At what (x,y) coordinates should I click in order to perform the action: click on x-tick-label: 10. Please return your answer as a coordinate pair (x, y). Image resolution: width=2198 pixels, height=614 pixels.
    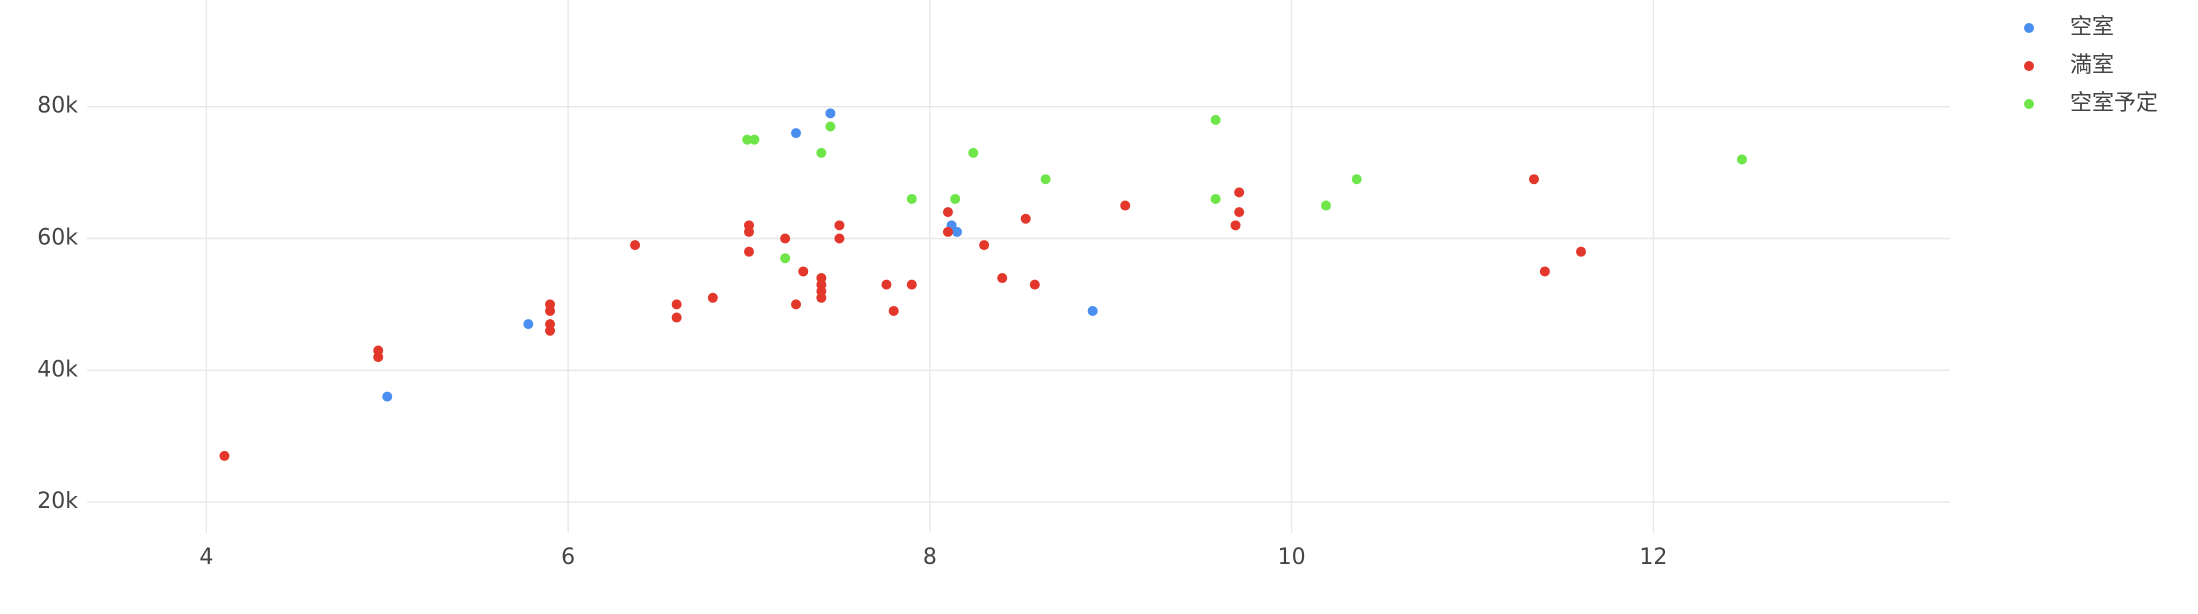
    Looking at the image, I should click on (1292, 557).